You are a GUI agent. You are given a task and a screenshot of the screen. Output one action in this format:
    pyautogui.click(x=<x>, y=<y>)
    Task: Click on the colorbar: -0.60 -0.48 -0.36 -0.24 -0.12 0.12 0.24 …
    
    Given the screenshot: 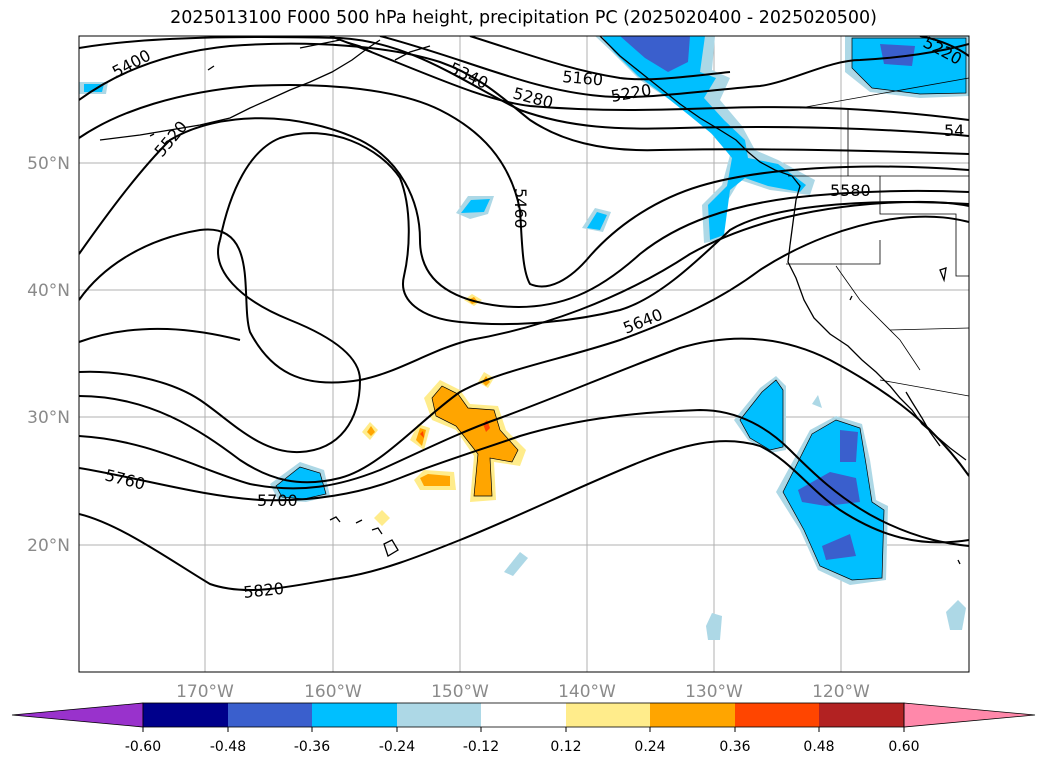 What is the action you would take?
    pyautogui.click(x=523, y=728)
    